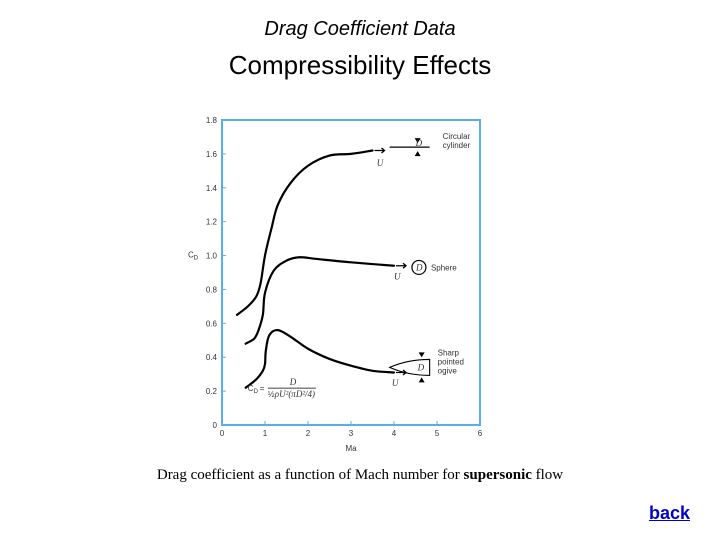  Describe the element at coordinates (212, 188) in the screenshot. I see `y-tick-label: 1.4` at that location.